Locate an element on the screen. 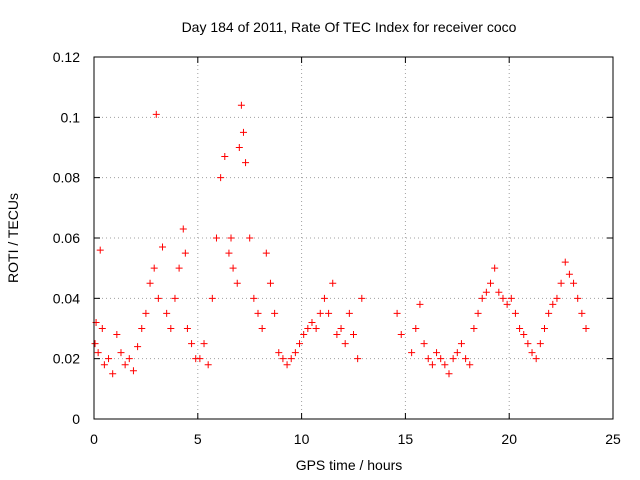  y-tick-label: 0.12 is located at coordinates (66, 57).